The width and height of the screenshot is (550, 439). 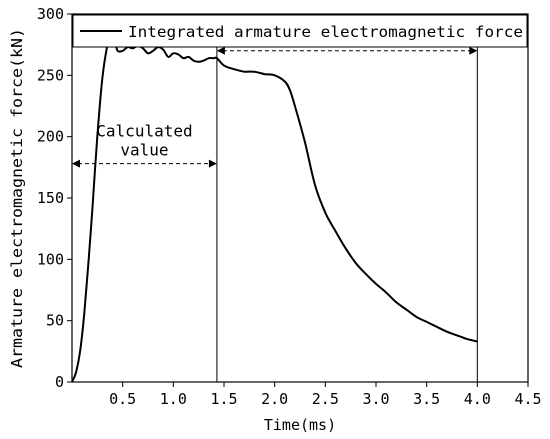 What do you see at coordinates (50, 198) in the screenshot?
I see `y-tick-label-3: 150` at bounding box center [50, 198].